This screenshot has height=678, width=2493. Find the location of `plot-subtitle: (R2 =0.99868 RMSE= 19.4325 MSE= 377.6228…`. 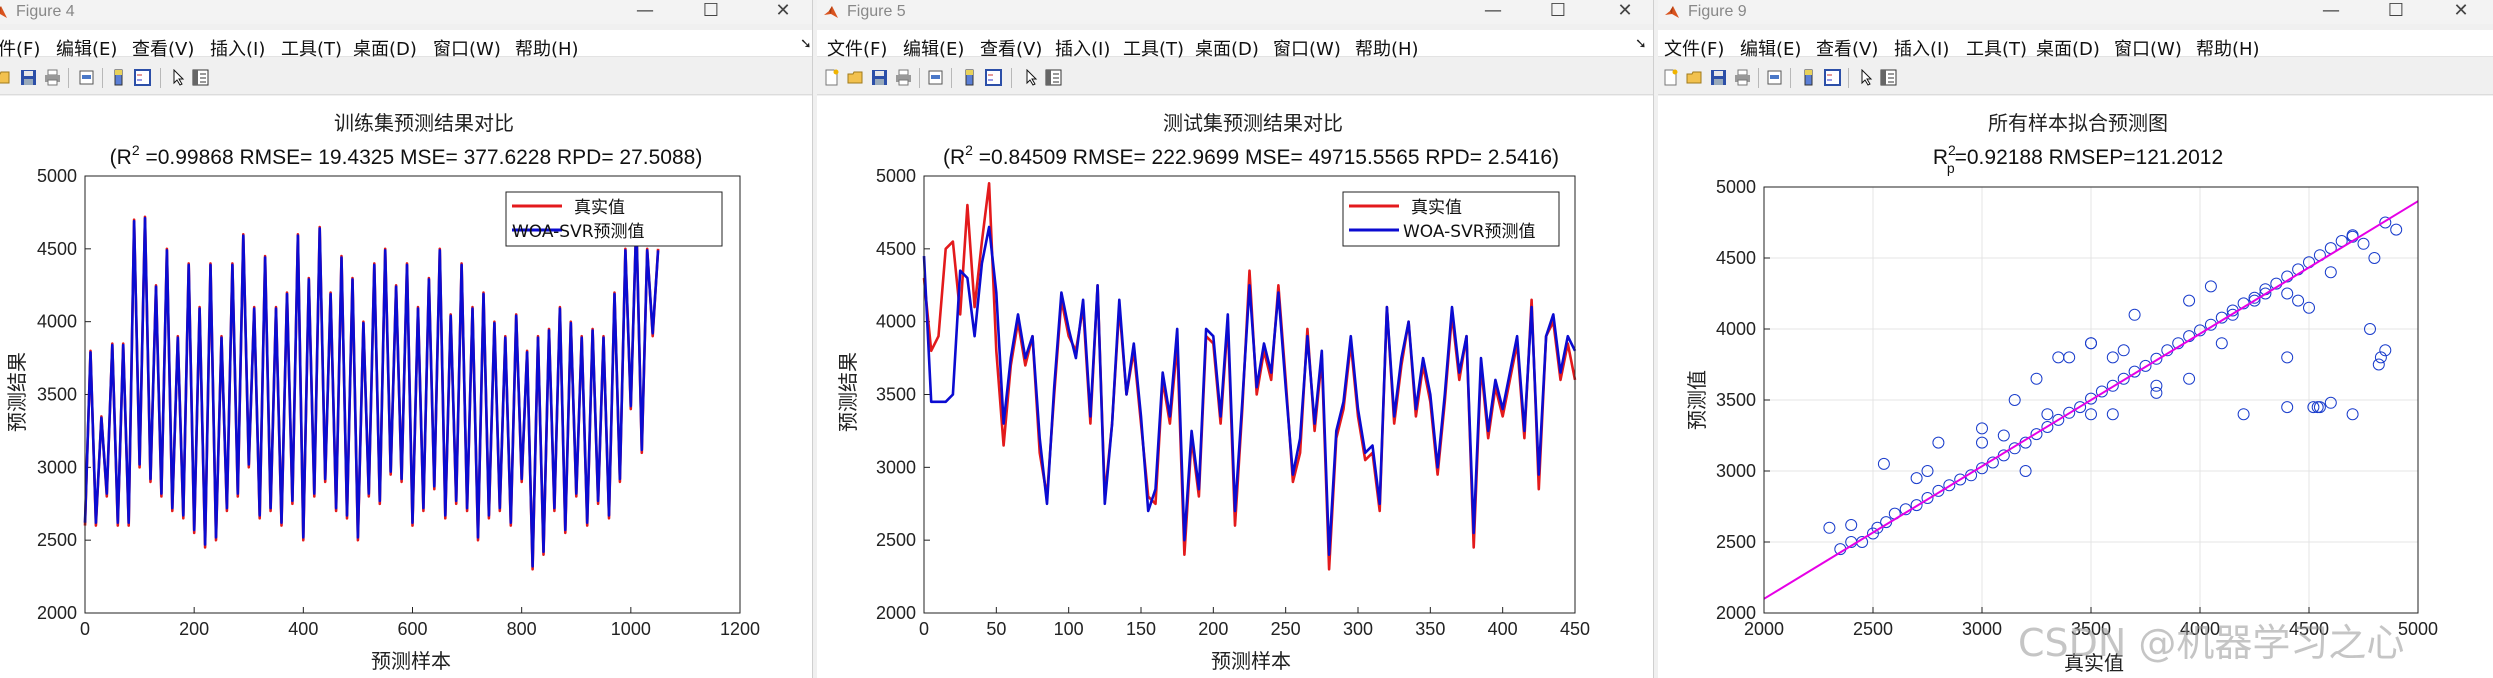

plot-subtitle: (R2 =0.99868 RMSE= 19.4325 MSE= 377.6228… is located at coordinates (406, 155).